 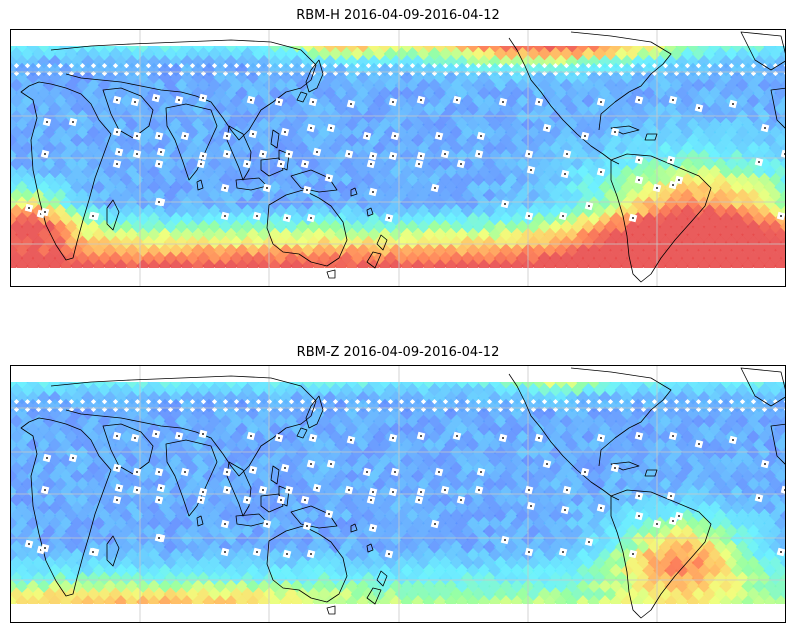 What do you see at coordinates (398, 15) in the screenshot?
I see `panel-top-title: RBM-H 2016-04-09-2016-04-12` at bounding box center [398, 15].